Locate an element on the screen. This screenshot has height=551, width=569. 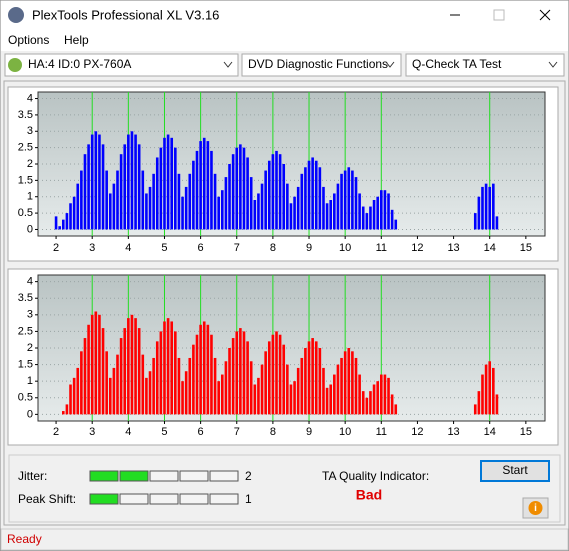
y-tick-label: 2 is located at coordinates (30, 348).